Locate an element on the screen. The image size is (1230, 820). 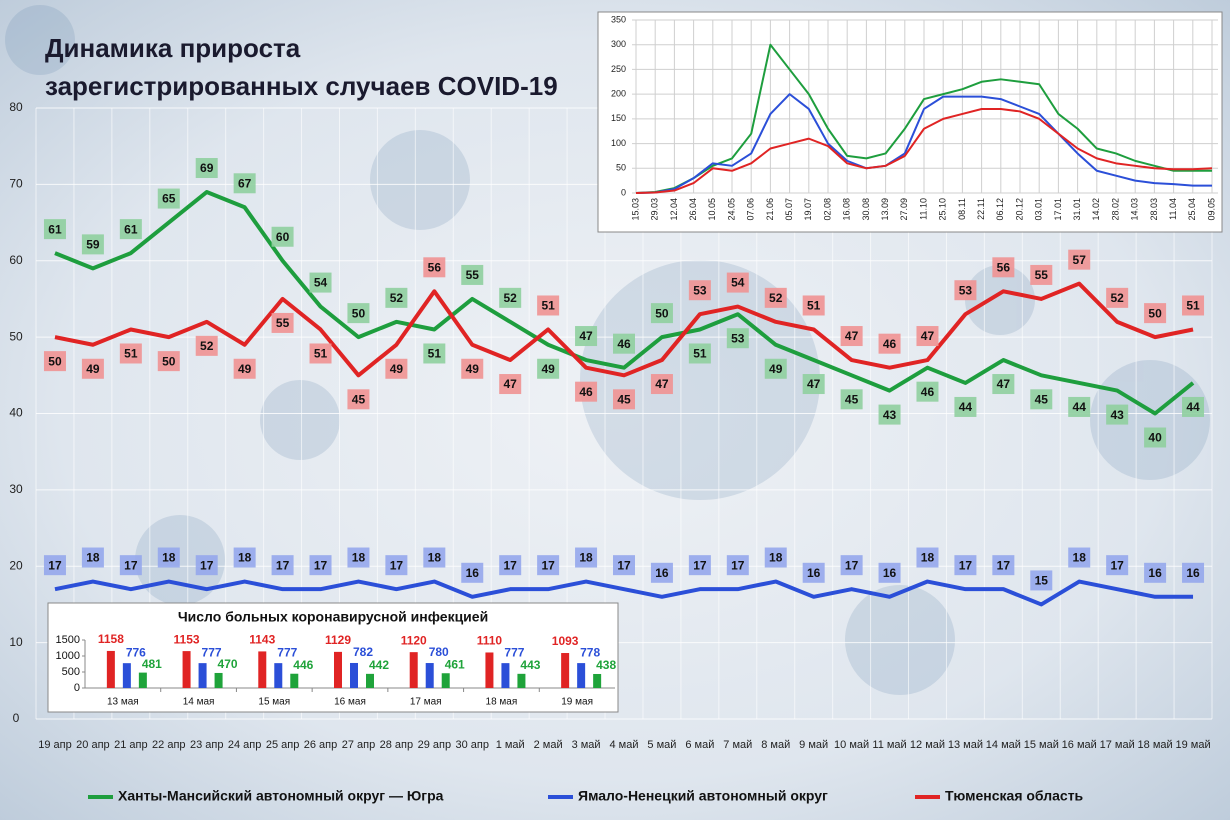
value-label: 442 is located at coordinates (379, 665).